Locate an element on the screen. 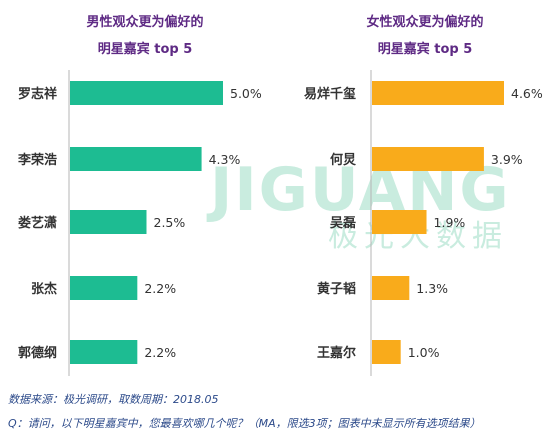 The width and height of the screenshot is (552, 446). female-chart-title: 女性观众更为偏好的 is located at coordinates (424, 22).